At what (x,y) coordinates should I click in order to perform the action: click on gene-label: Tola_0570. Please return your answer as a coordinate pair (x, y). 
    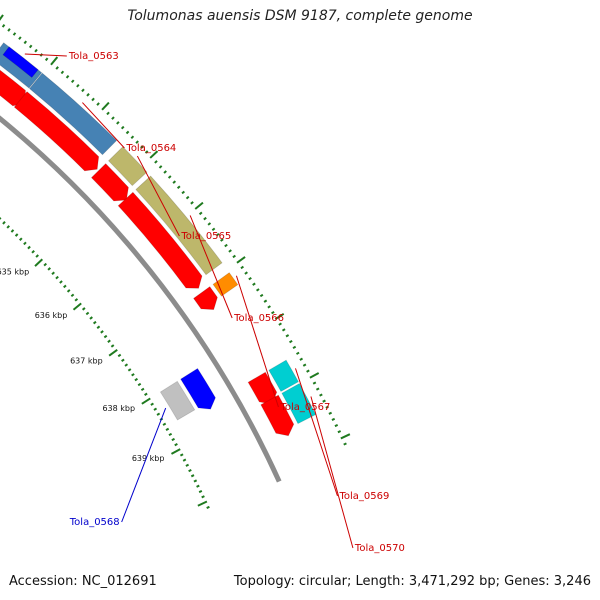
    Looking at the image, I should click on (379, 548).